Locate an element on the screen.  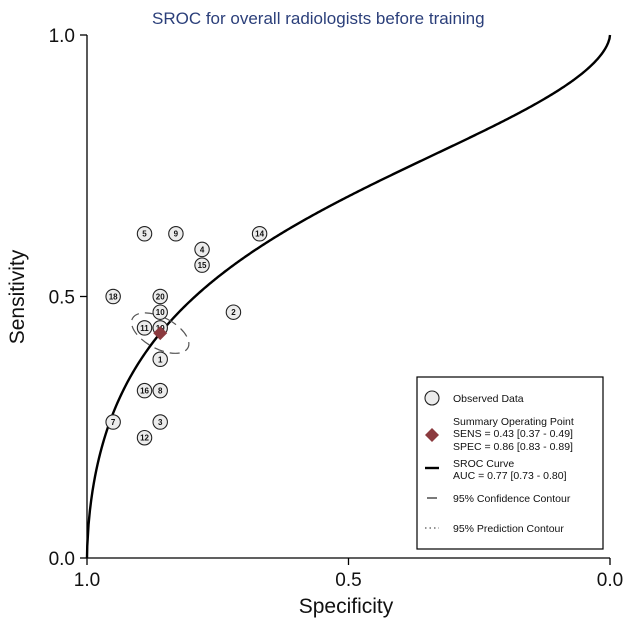
data-point-label: 3 is located at coordinates (160, 422).